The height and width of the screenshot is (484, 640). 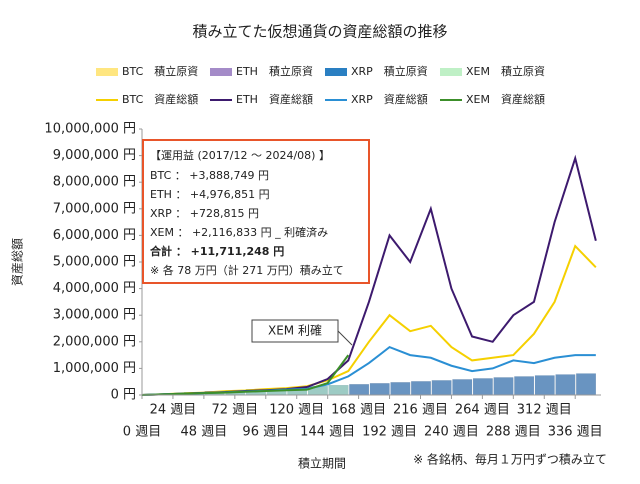 What do you see at coordinates (265, 432) in the screenshot?
I see `x-tick-label: 96 週目` at bounding box center [265, 432].